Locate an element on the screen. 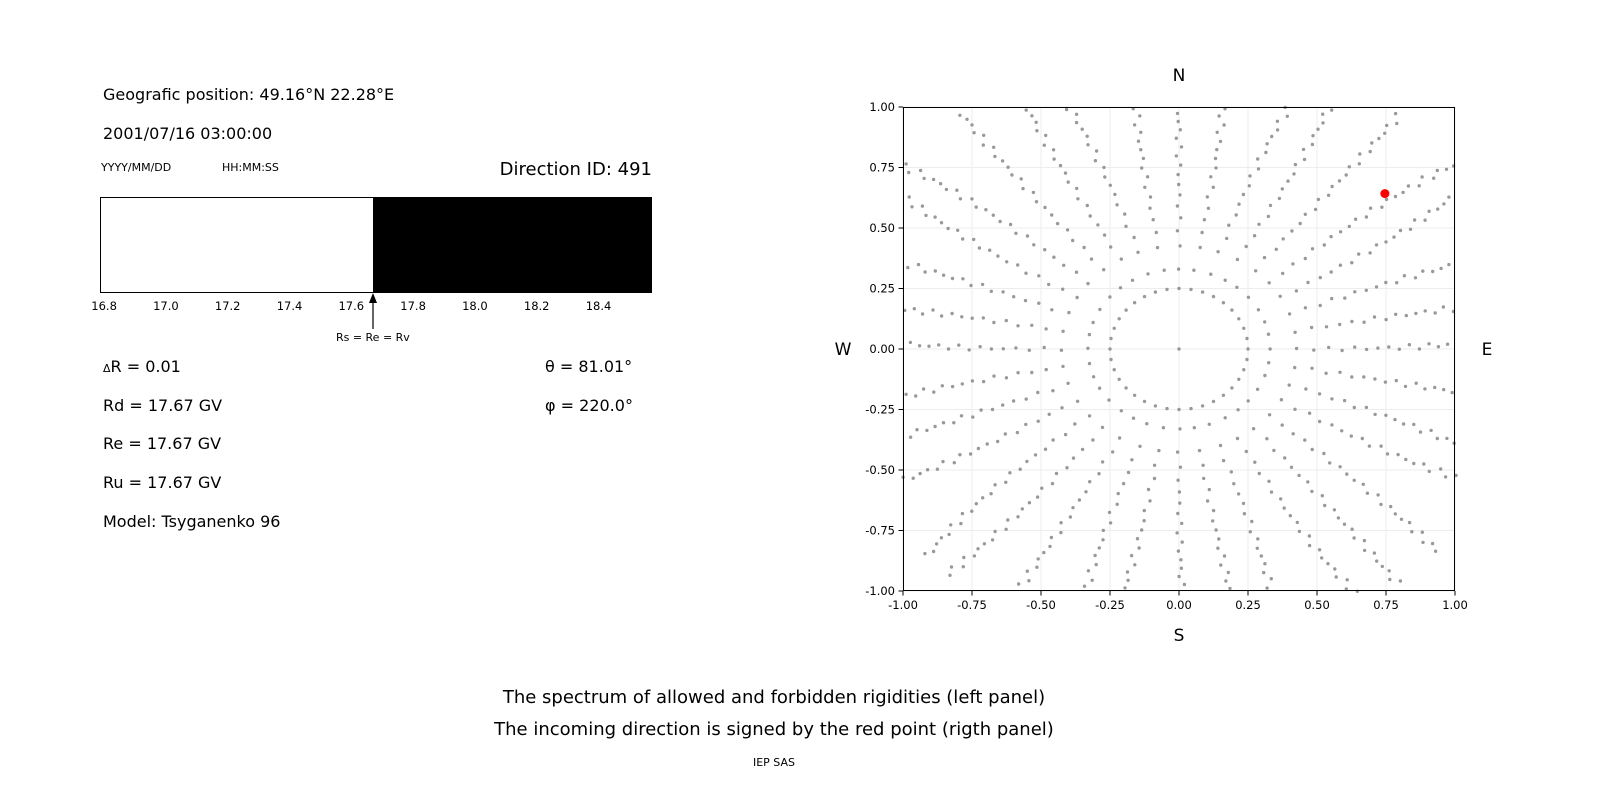 This screenshot has height=800, width=1600. rigidity-spectrum-bar is located at coordinates (376, 245).